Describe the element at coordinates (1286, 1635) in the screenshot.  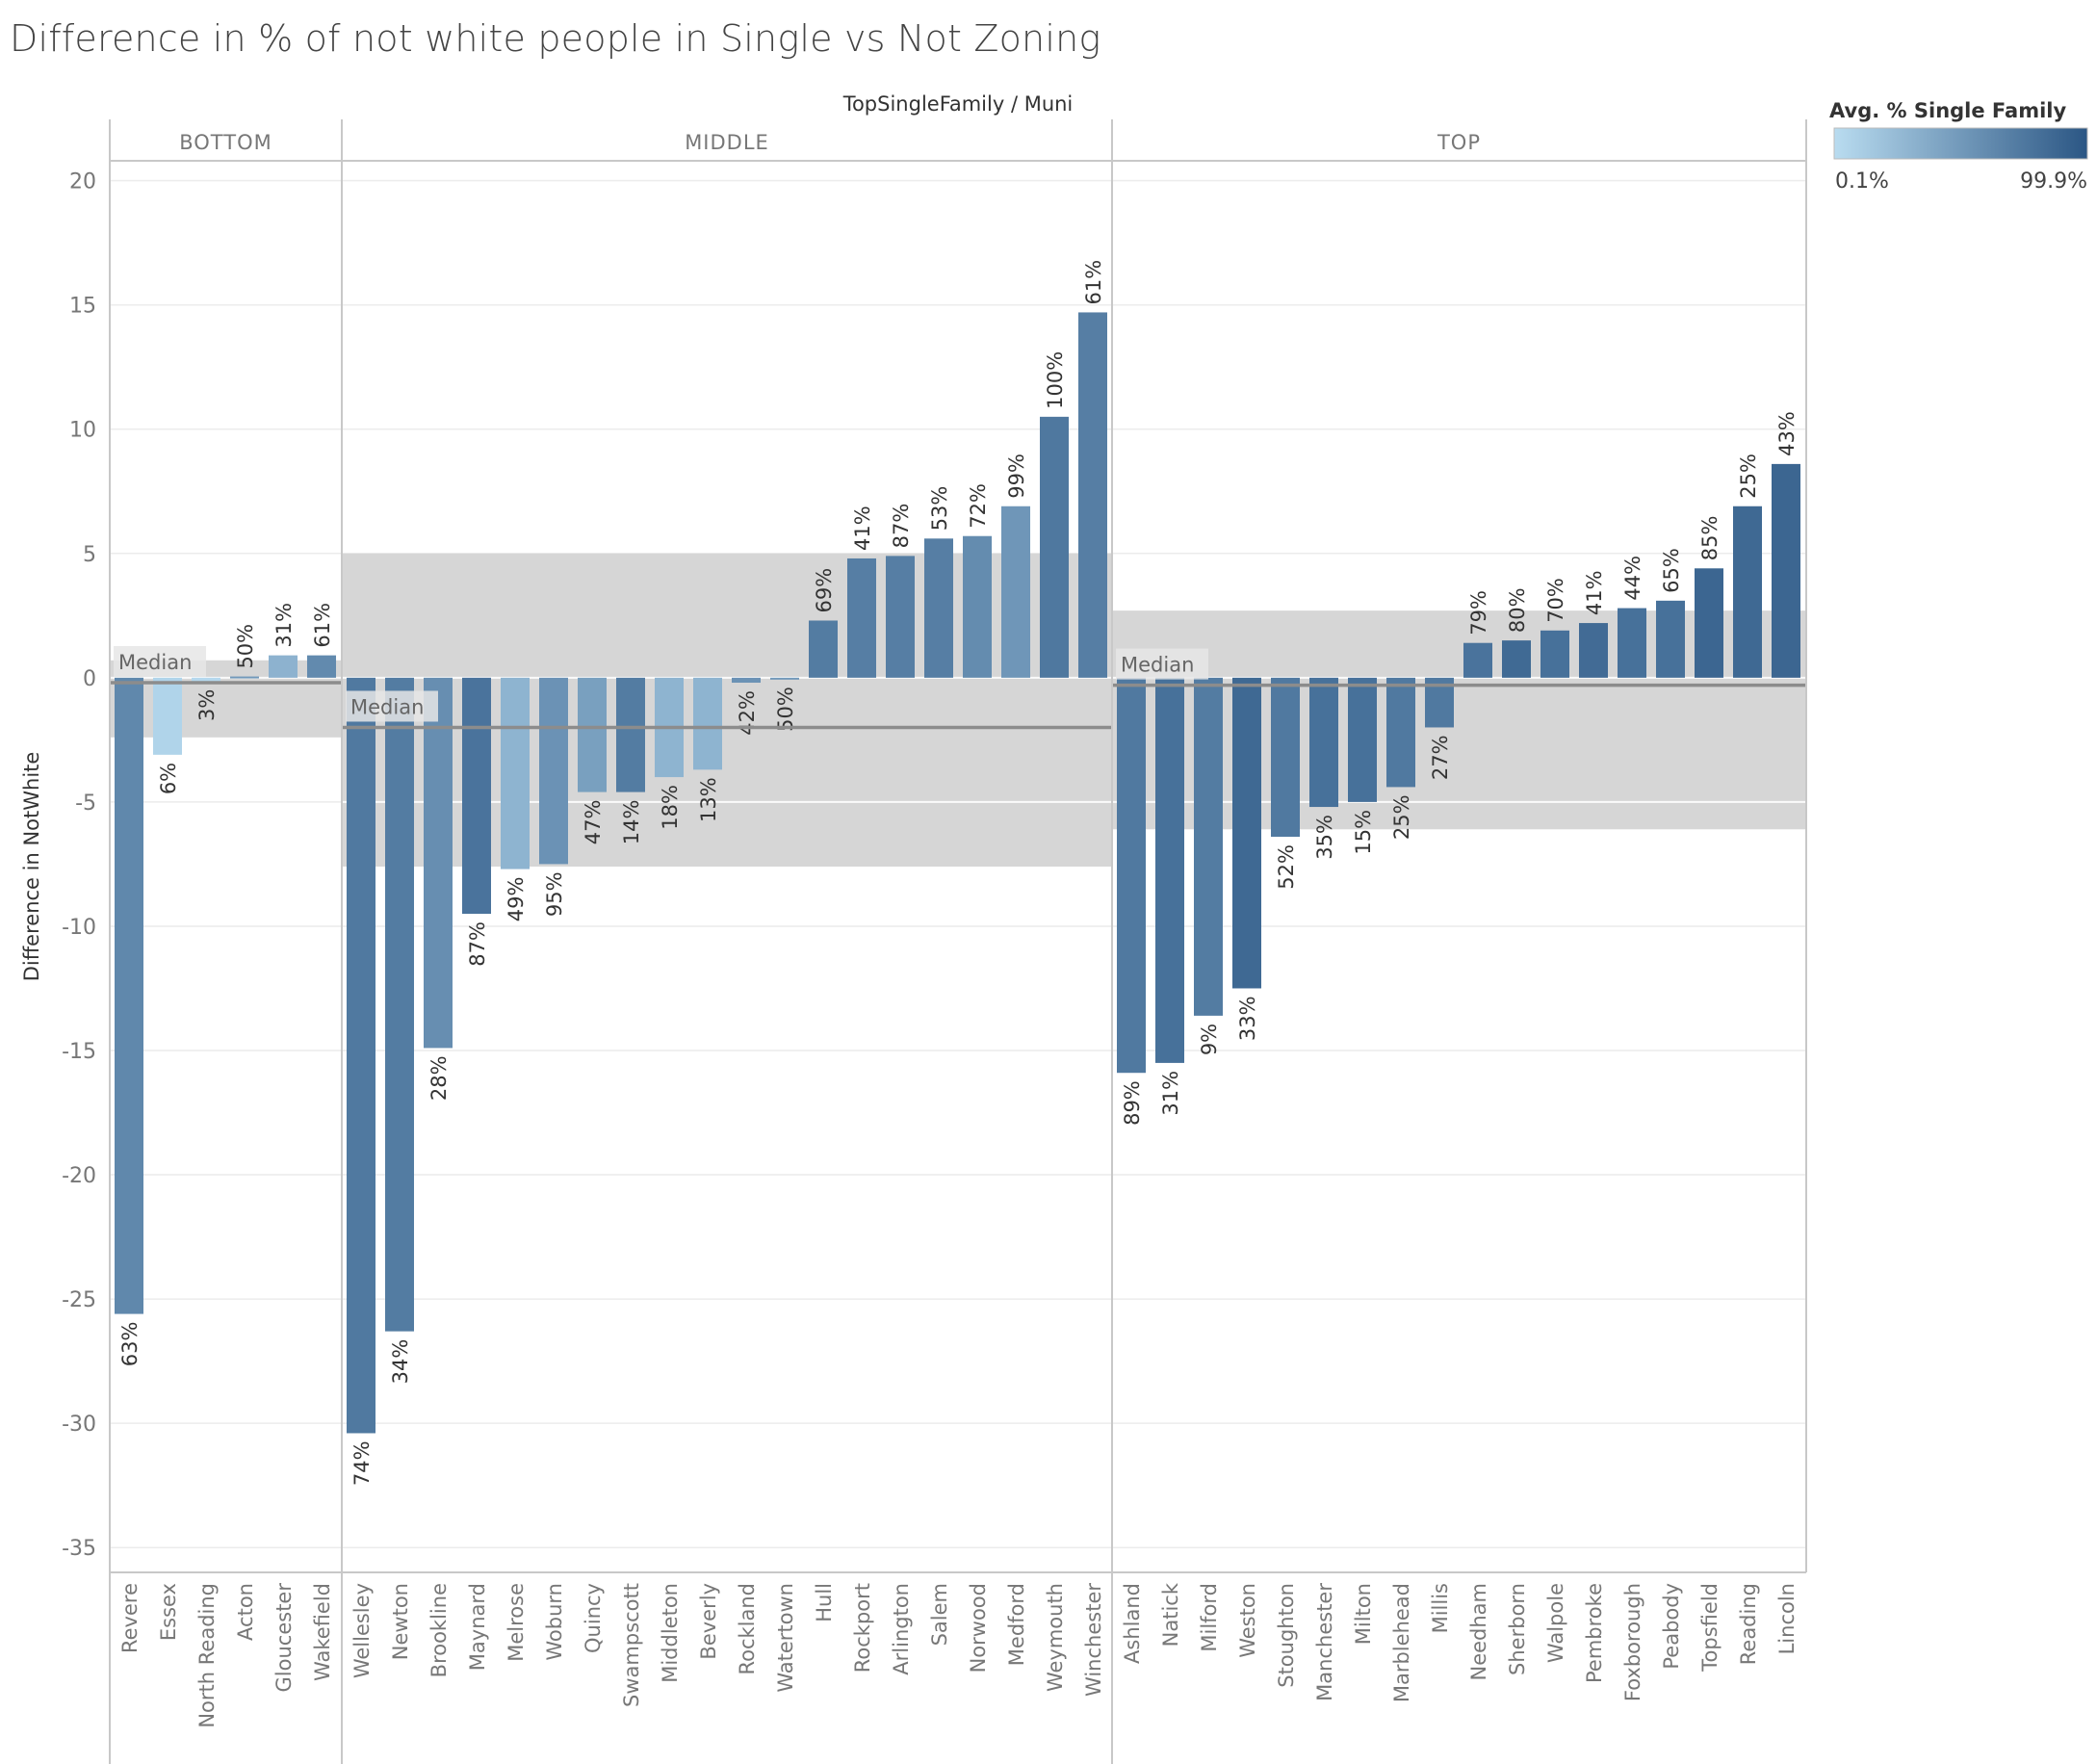
I see `category-label: Stoughton` at that location.